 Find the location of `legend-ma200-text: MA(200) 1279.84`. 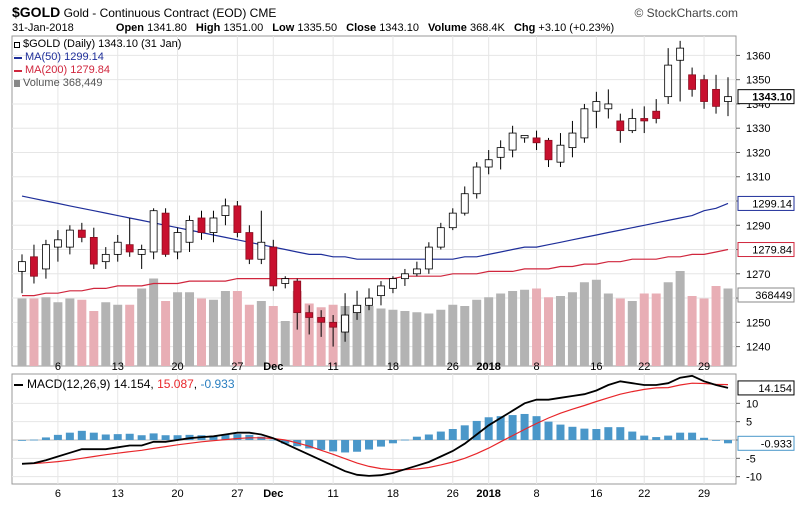

legend-ma200-text: MA(200) 1279.84 is located at coordinates (67, 70).